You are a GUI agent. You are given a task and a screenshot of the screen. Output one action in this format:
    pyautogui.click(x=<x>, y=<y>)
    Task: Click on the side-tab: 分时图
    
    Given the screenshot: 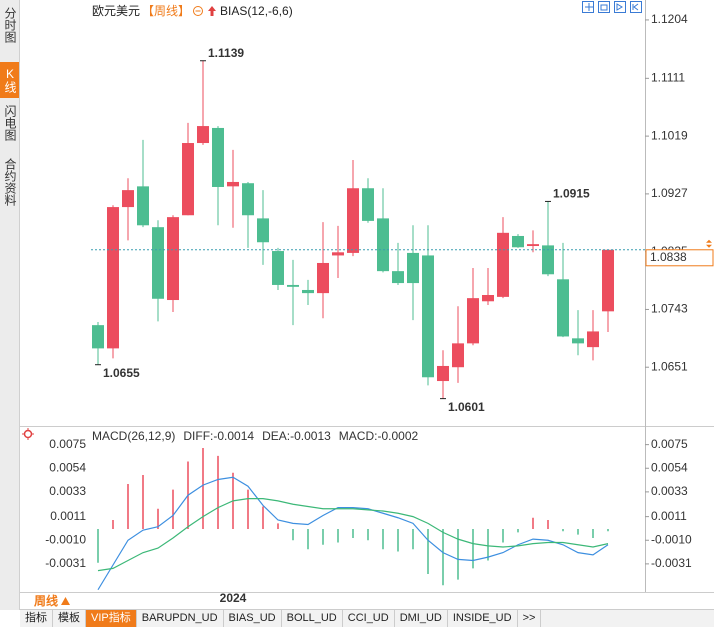 What is the action you would take?
    pyautogui.click(x=10, y=25)
    